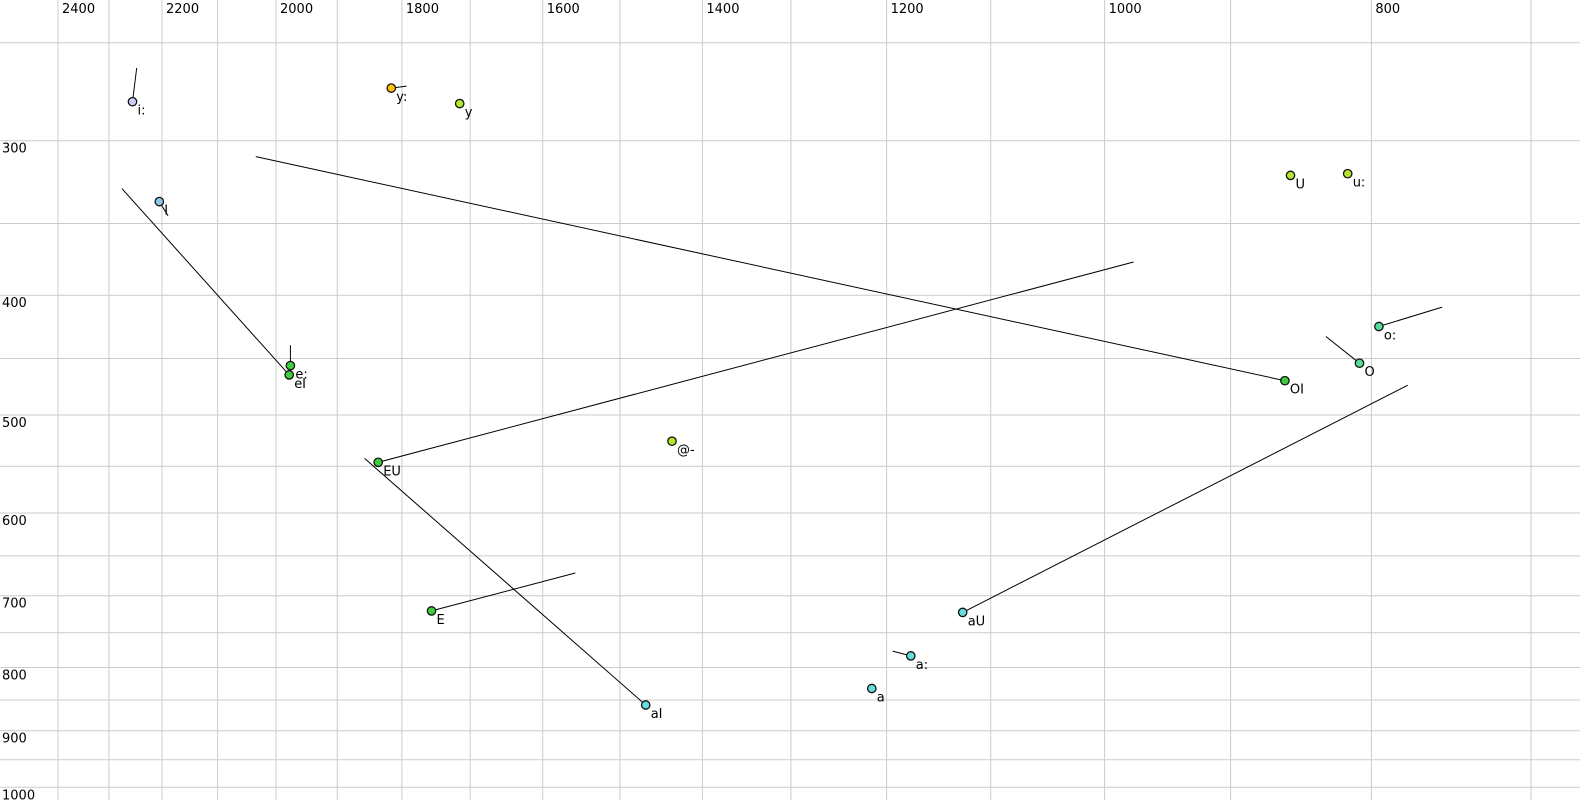 The width and height of the screenshot is (1580, 800). Describe the element at coordinates (166, 211) in the screenshot. I see `vowel-label: I` at that location.